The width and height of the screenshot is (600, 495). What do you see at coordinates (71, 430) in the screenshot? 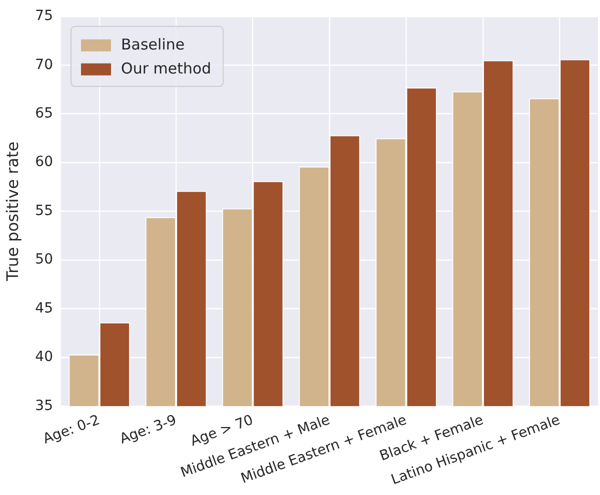
I see `x-tick-label: Age: 0-2` at bounding box center [71, 430].